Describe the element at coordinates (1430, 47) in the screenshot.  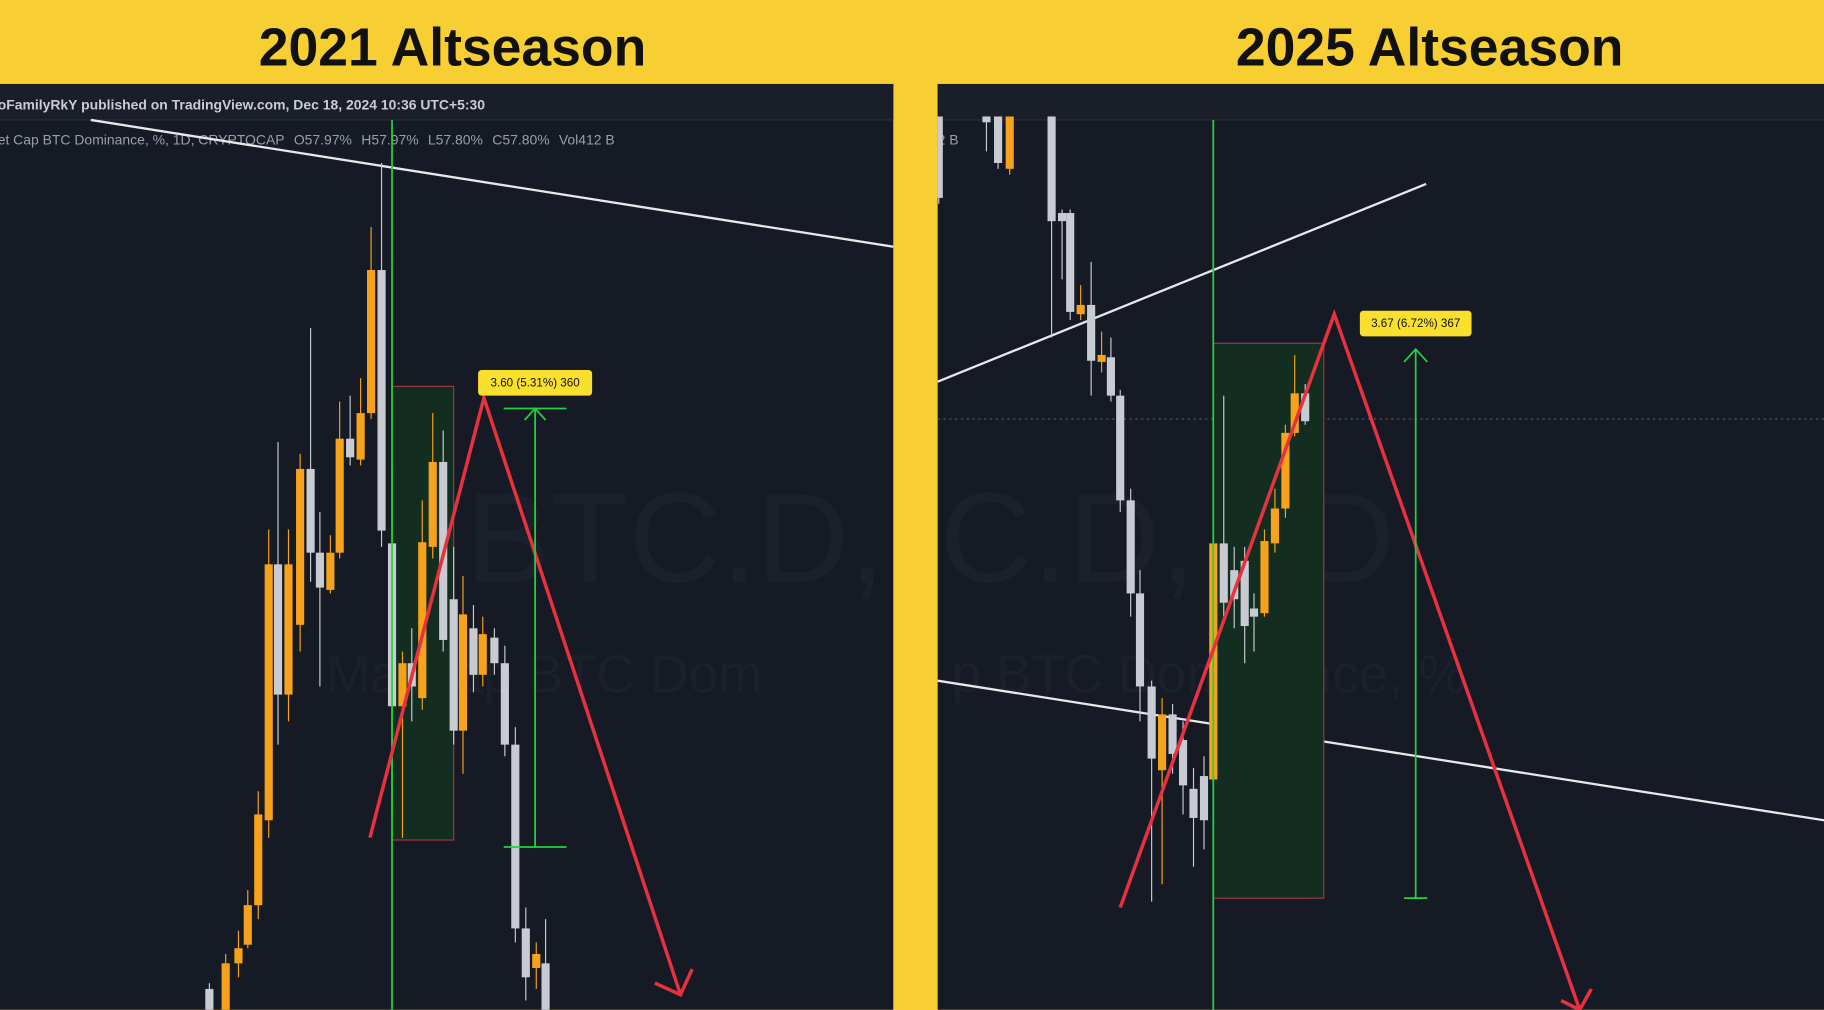
I see `panel-title: 2025 Altseason` at that location.